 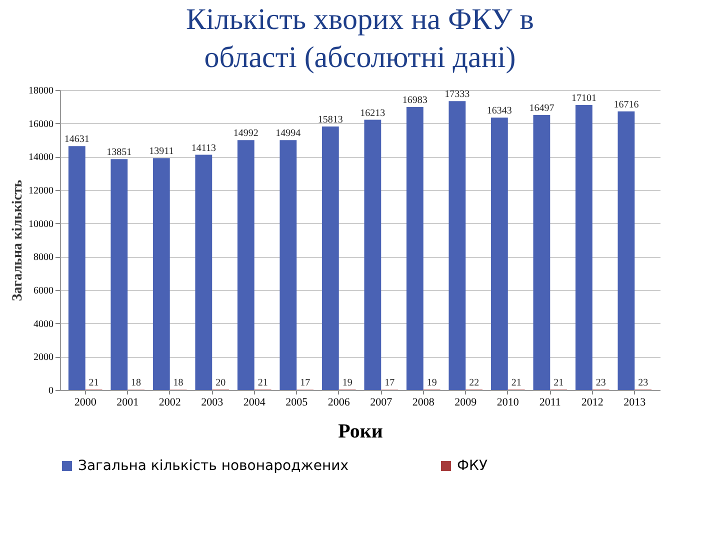 I want to click on legend-label: Загальна кількість новонароджених, so click(x=213, y=466).